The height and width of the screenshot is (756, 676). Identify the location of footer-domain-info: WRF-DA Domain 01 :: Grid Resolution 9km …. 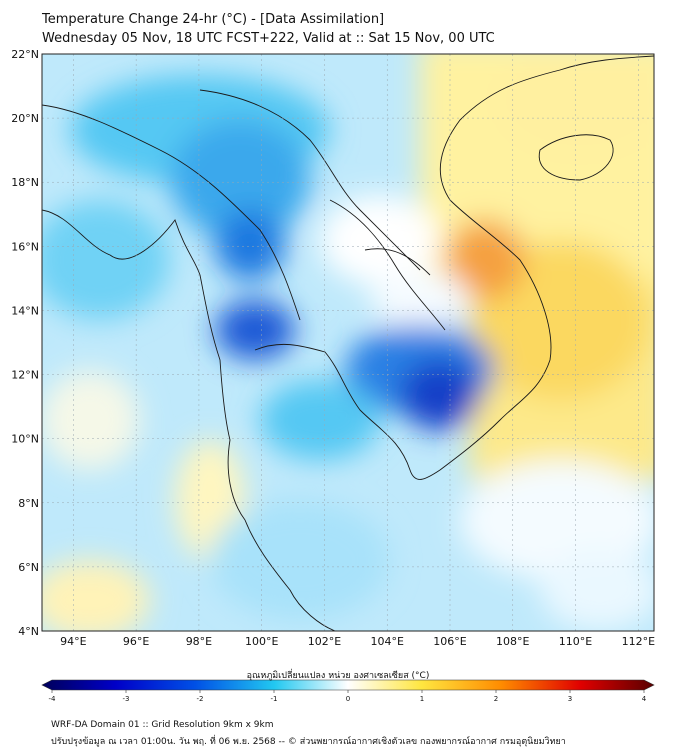
(162, 725).